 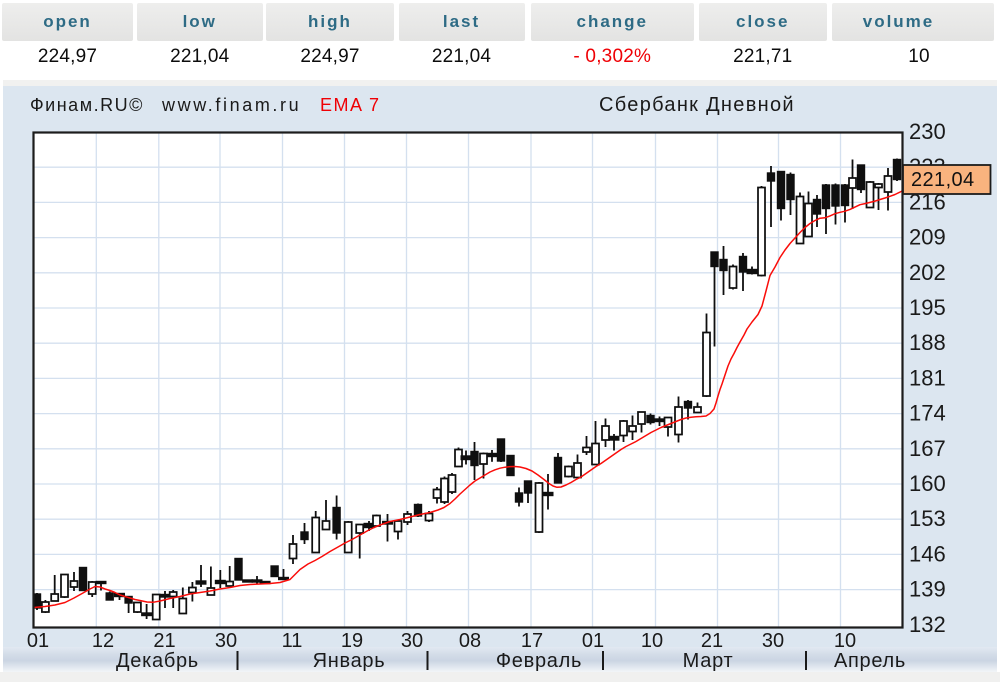 I want to click on svg-text: 202, so click(x=927, y=272).